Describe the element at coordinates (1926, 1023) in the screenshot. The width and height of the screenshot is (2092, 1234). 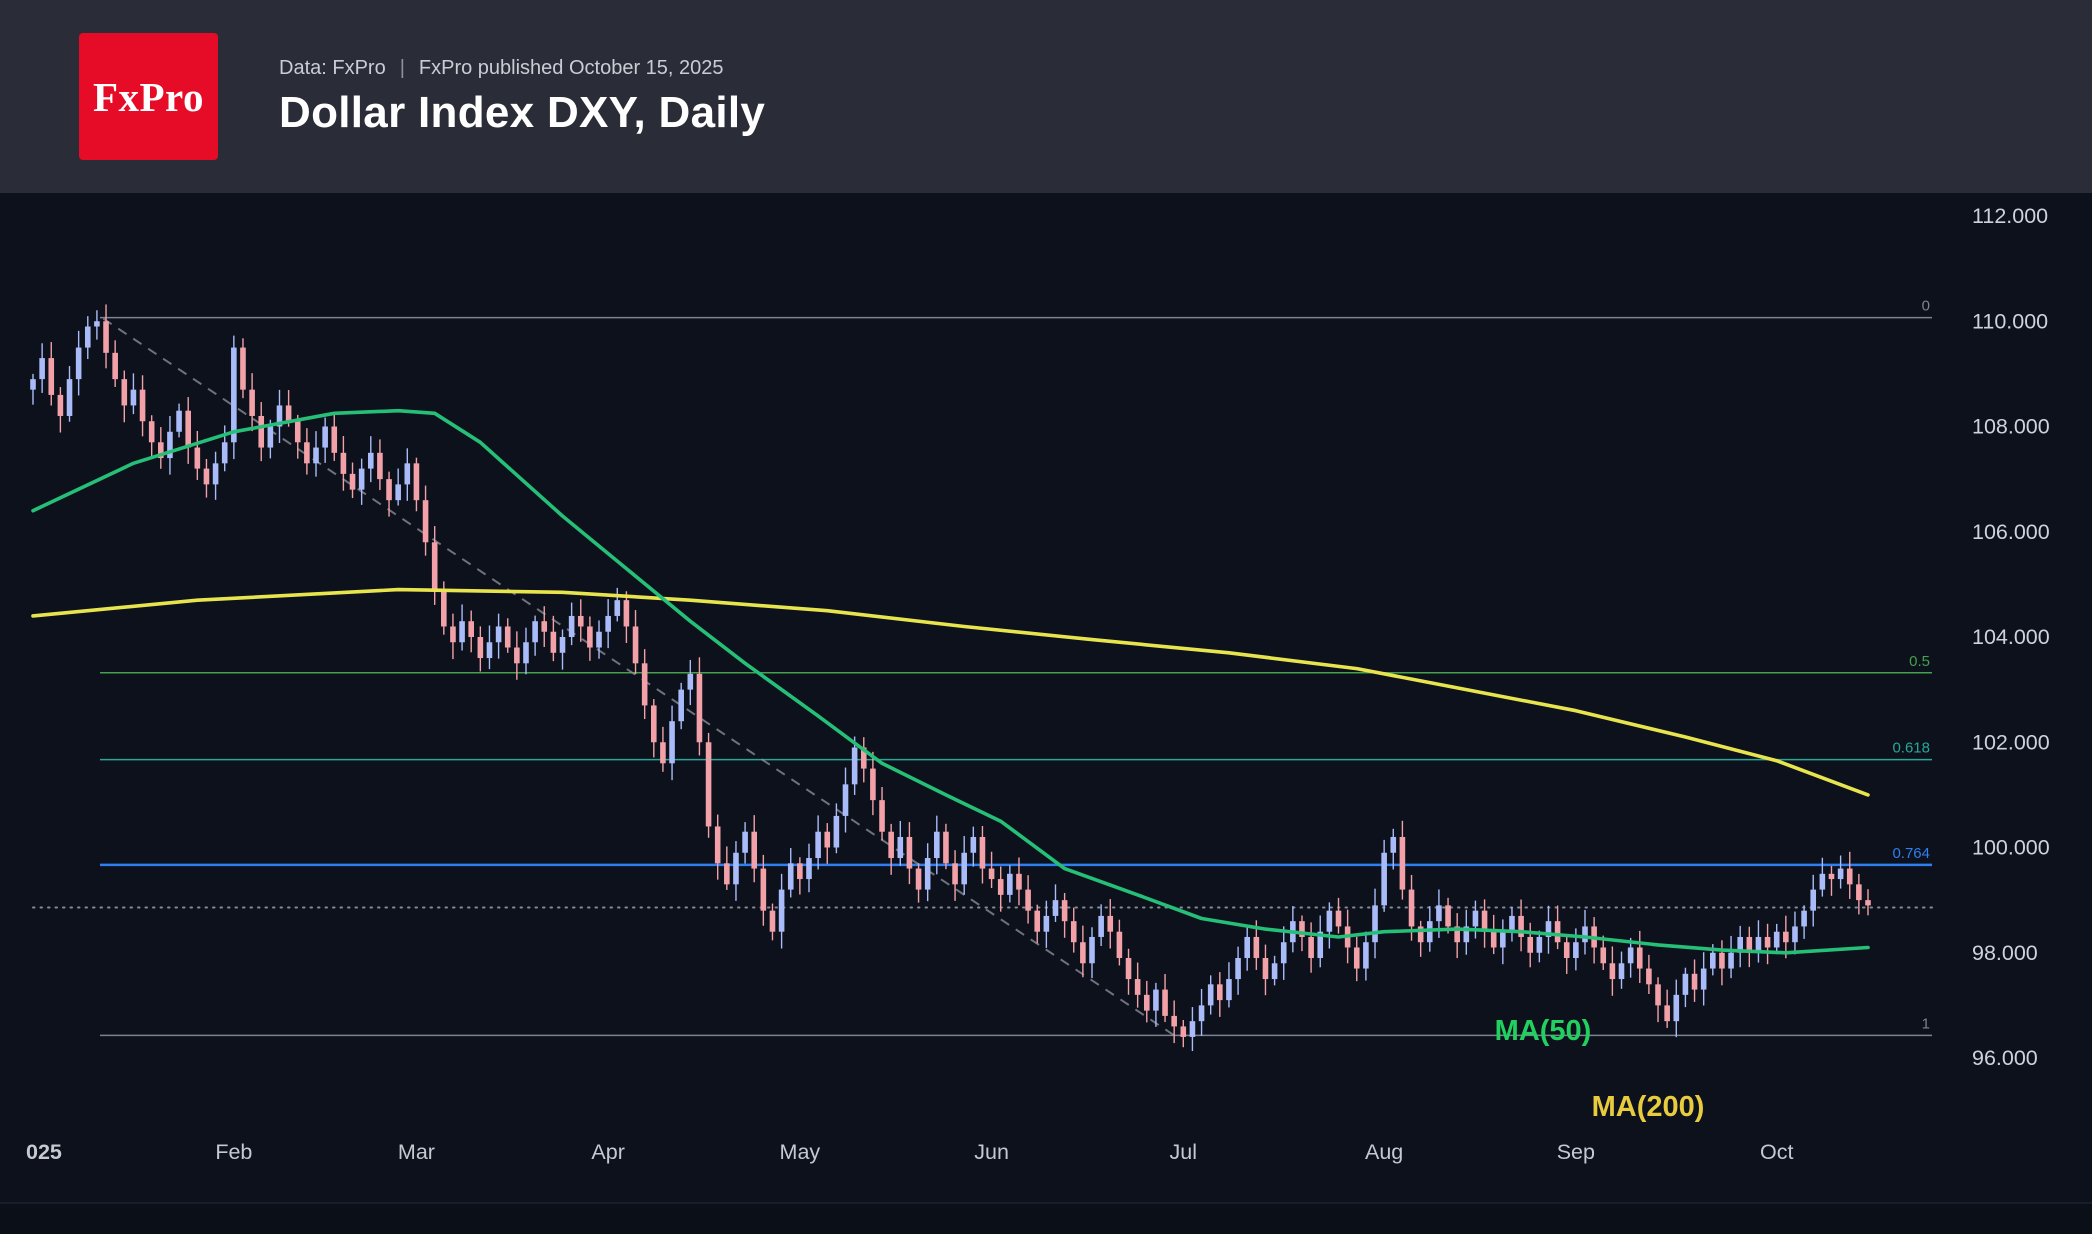
I see `fib-level-label: 1` at that location.